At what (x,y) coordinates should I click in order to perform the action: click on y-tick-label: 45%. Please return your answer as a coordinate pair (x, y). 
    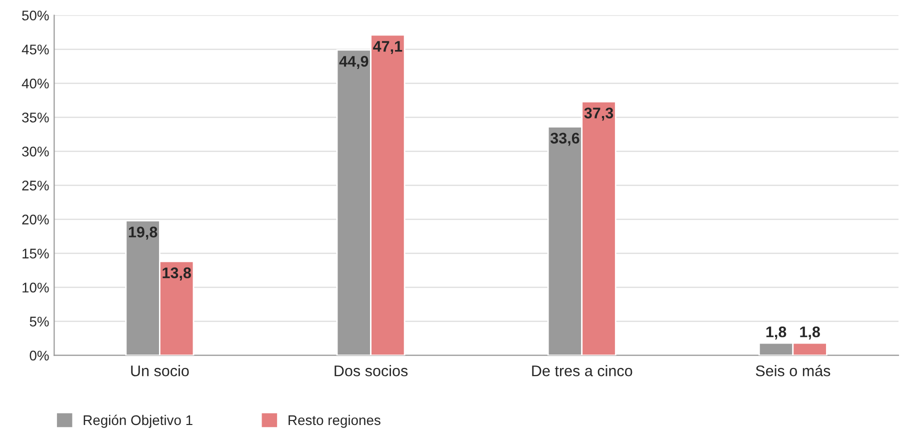
    Looking at the image, I should click on (35, 49).